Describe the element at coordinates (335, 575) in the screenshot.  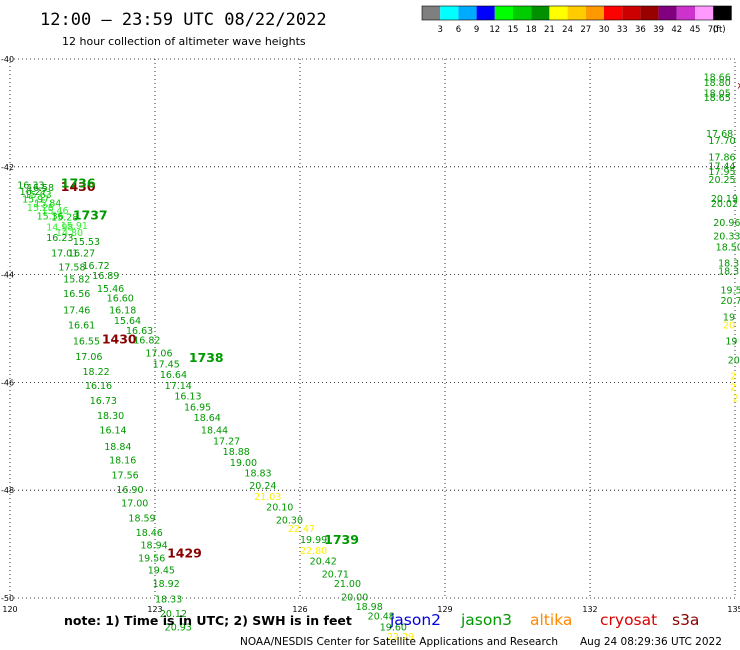
I see `wave-height-label: 20.71` at that location.